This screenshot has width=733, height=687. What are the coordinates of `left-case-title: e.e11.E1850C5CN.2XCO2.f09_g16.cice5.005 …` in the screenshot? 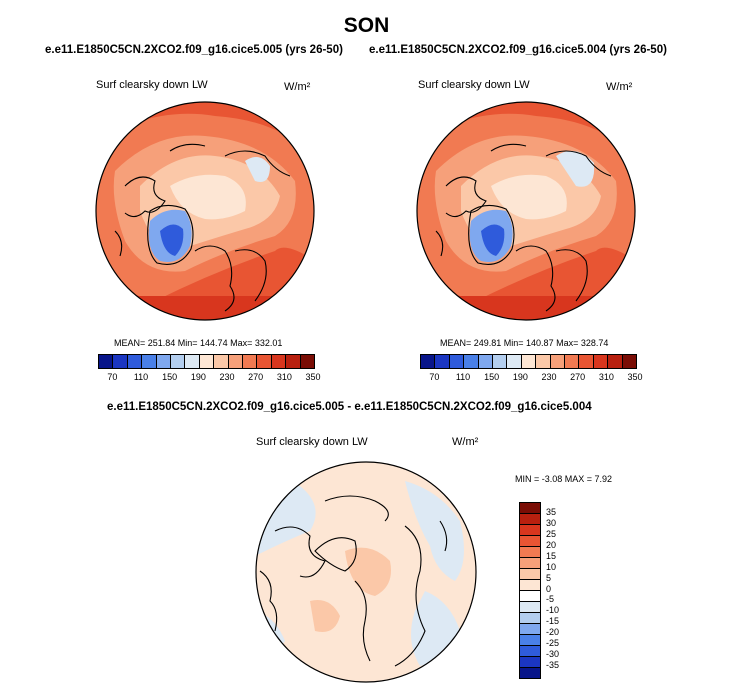 It's located at (194, 50).